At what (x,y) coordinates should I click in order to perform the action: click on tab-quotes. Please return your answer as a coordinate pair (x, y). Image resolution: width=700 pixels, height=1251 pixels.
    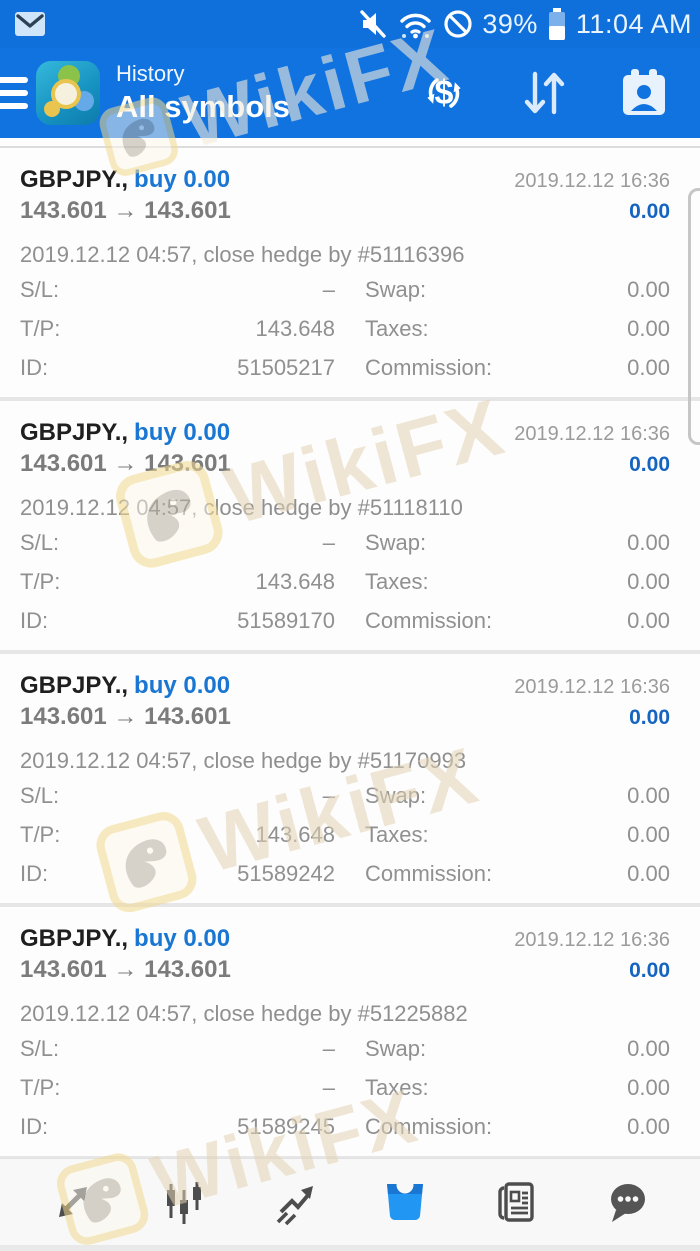
    Looking at the image, I should click on (73, 1202).